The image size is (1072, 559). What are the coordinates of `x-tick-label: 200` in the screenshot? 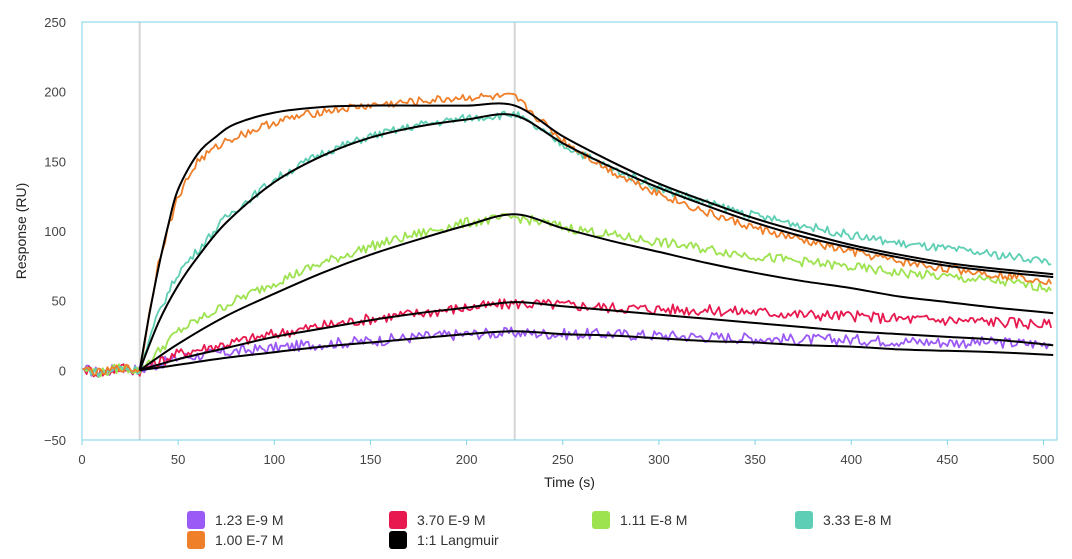 It's located at (467, 459).